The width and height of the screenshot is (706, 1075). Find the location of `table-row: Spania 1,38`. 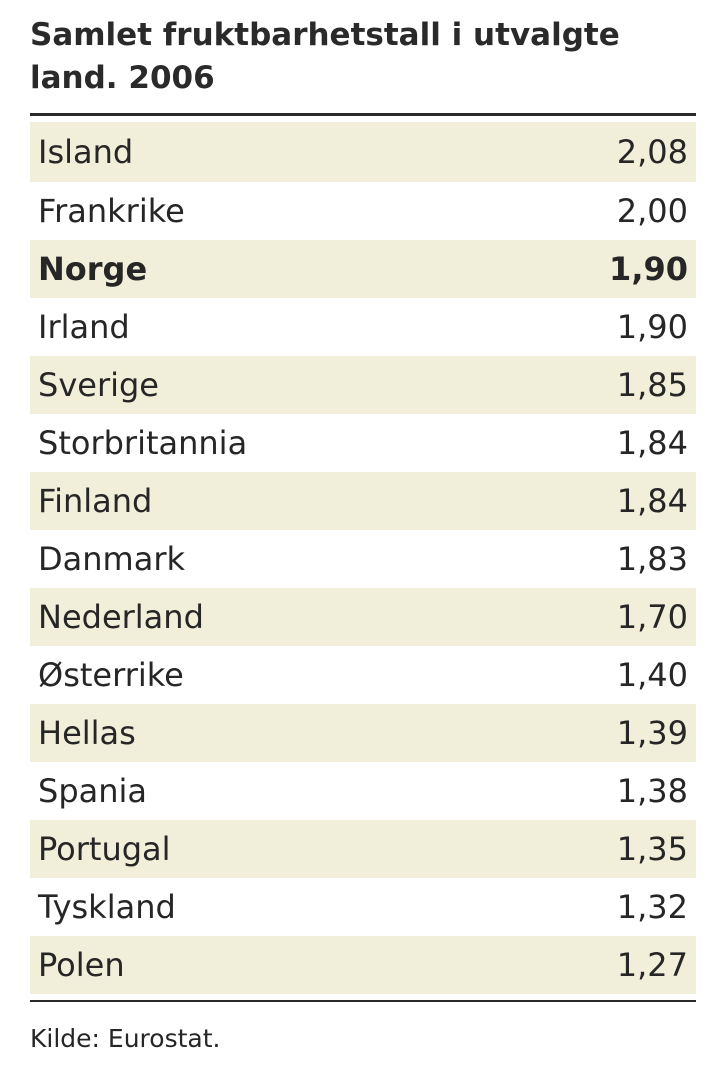

table-row: Spania 1,38 is located at coordinates (363, 791).